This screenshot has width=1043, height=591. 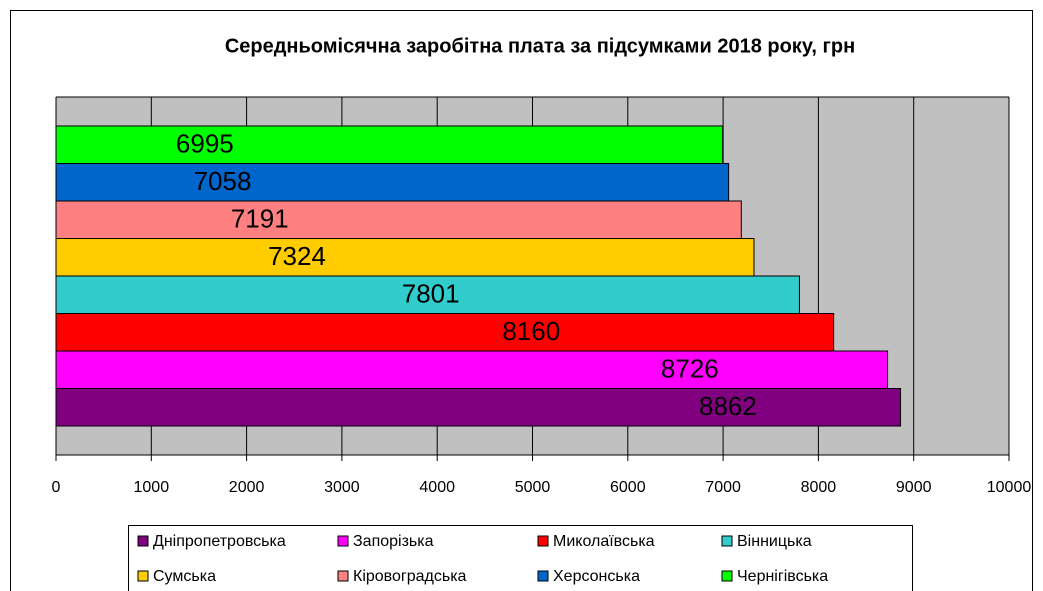 I want to click on x-tick-label: 0, so click(x=56, y=487).